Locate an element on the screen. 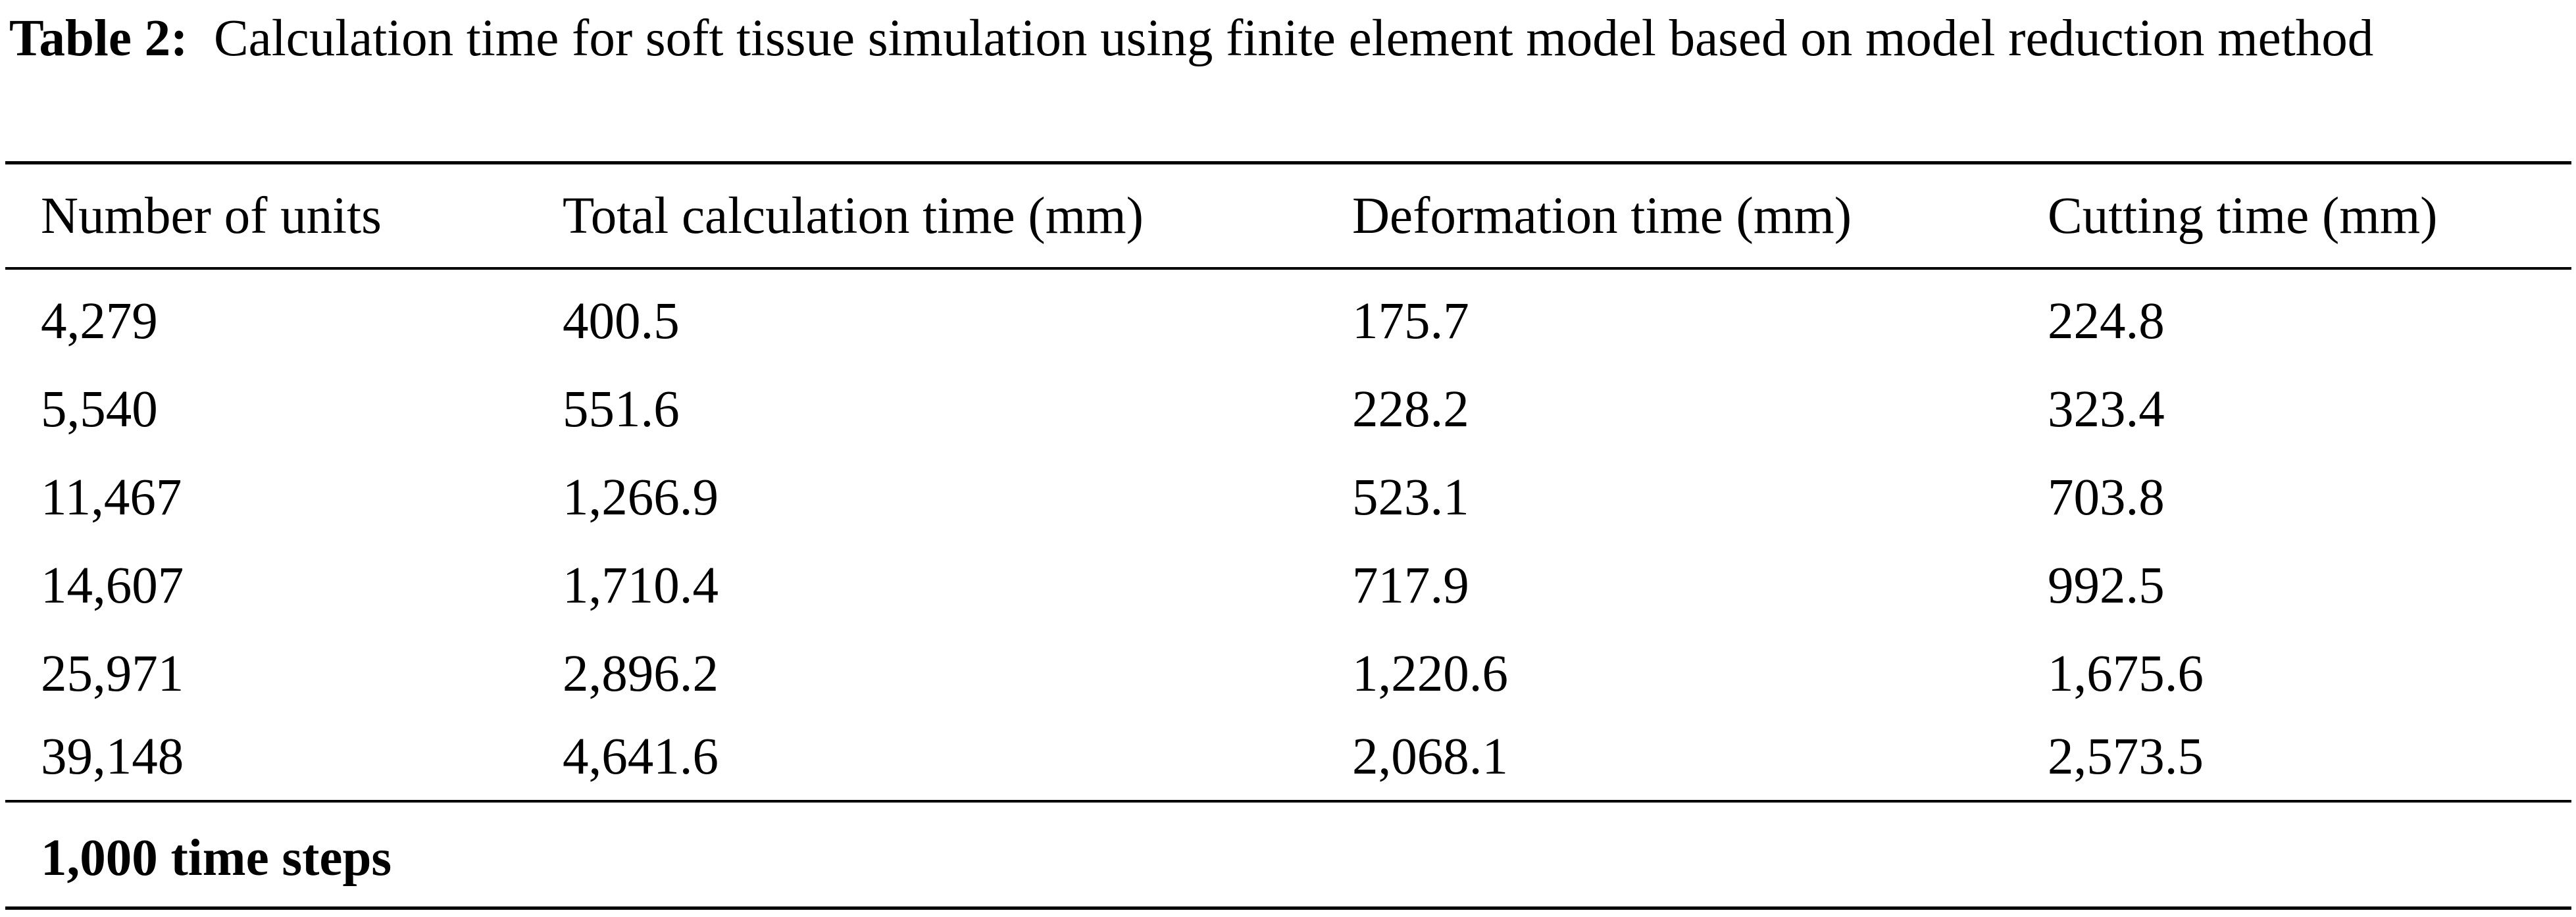 The width and height of the screenshot is (2576, 917). cell-cutting-time: 224.8 is located at coordinates (2106, 321).